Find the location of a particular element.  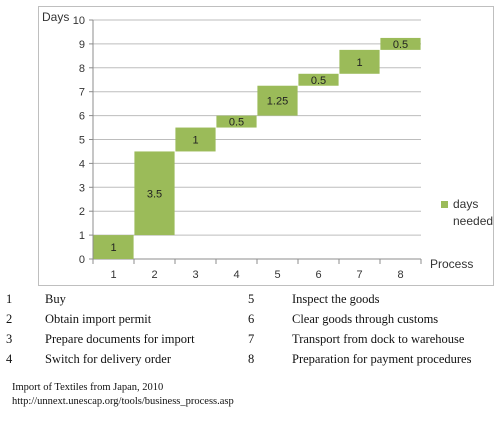

process-number: 4 is located at coordinates (9, 359).